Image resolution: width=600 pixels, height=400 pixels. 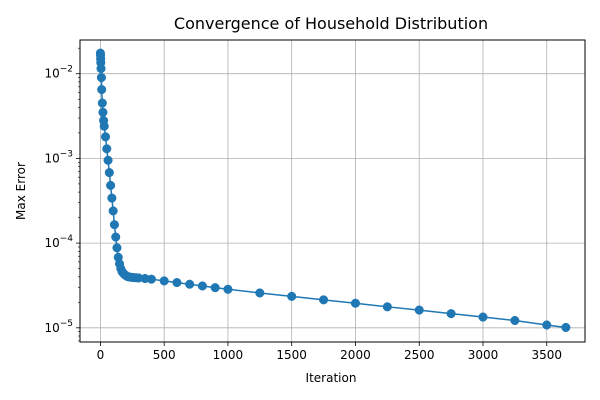 What do you see at coordinates (58, 242) in the screenshot?
I see `y-tick-label: 10⁻⁴` at bounding box center [58, 242].